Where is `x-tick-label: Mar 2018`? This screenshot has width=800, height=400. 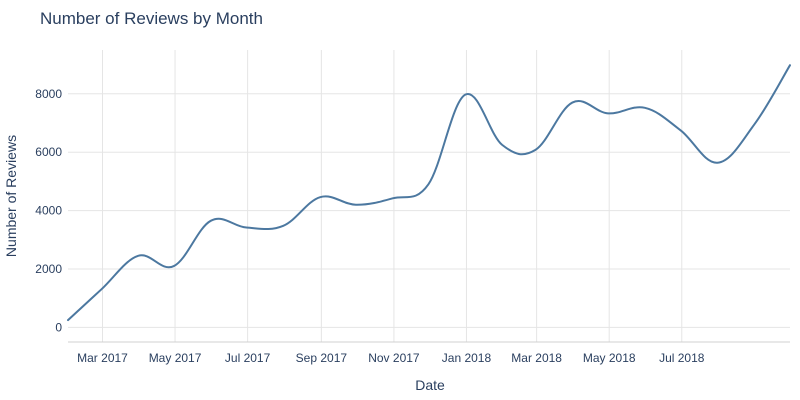 x-tick-label: Mar 2018 is located at coordinates (536, 358).